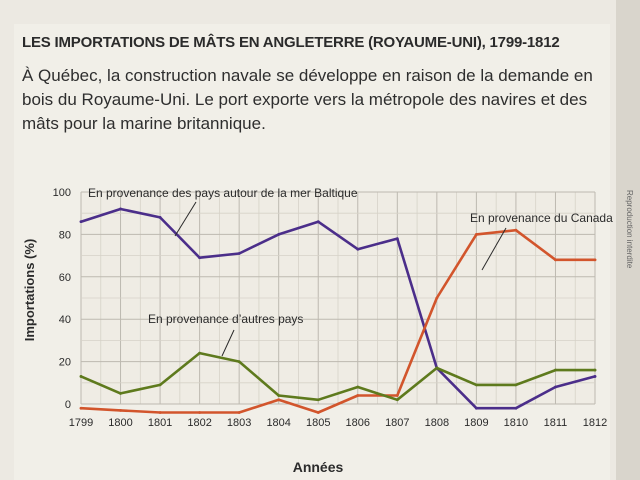 This screenshot has width=640, height=480. I want to click on series-label: En provenance d’autres pays, so click(225, 319).